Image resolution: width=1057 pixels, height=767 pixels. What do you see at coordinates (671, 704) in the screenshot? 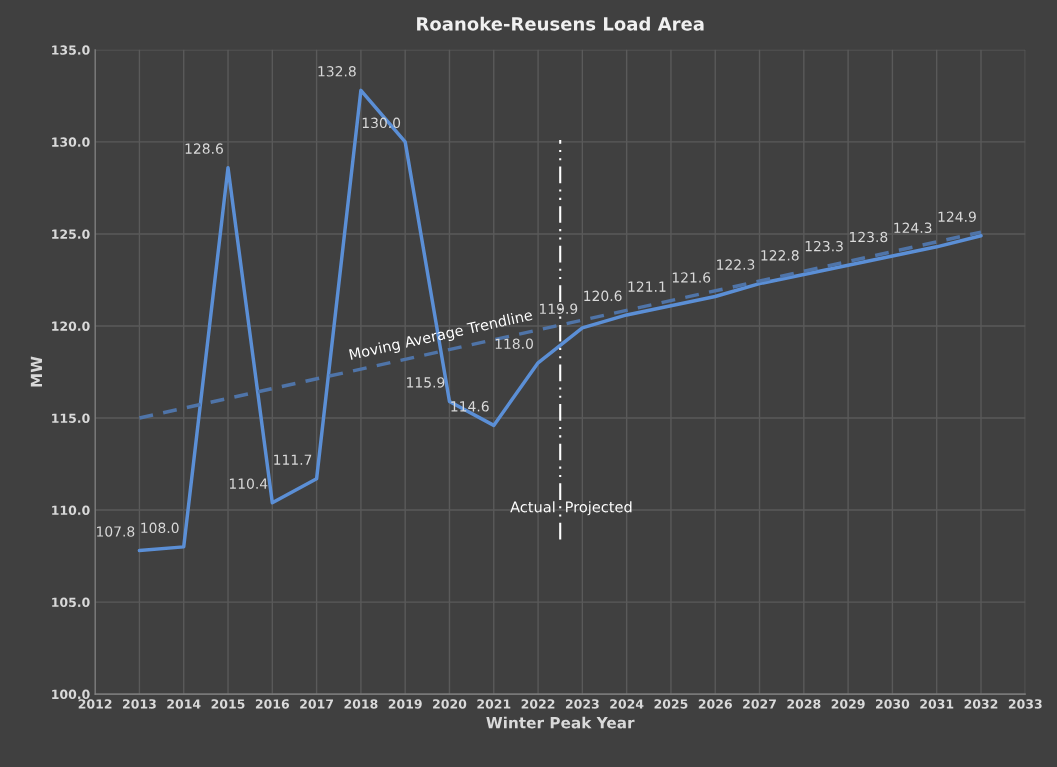
I see `x-tick-label: 2025` at bounding box center [671, 704].